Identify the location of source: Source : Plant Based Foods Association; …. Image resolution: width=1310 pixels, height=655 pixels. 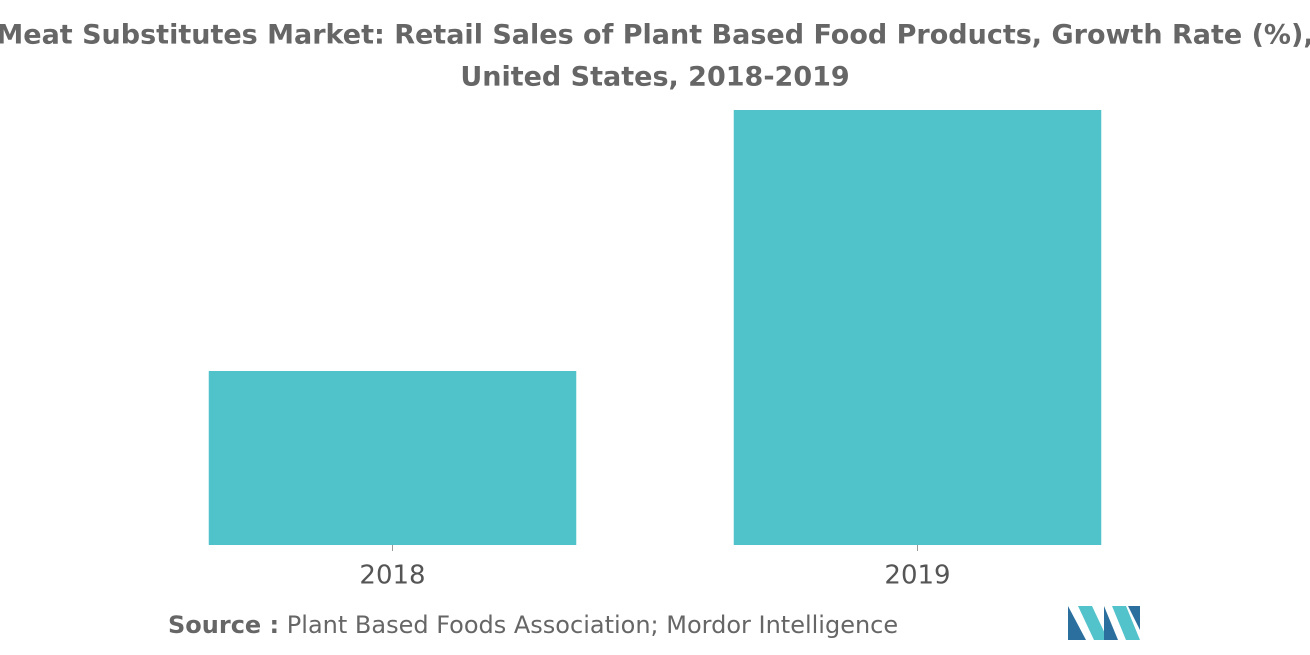
(533, 625).